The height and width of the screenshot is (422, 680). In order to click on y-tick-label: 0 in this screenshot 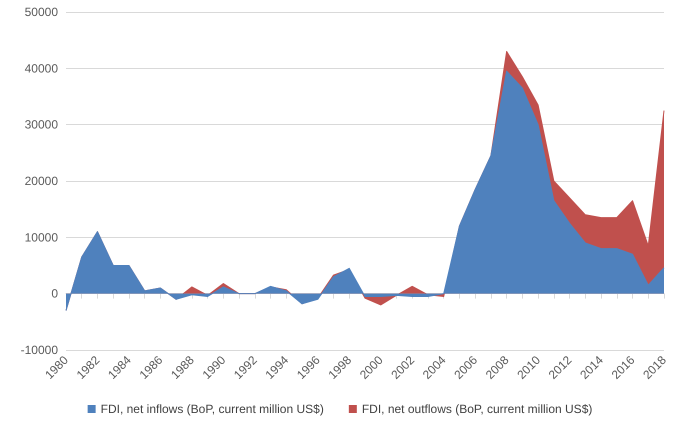, I will do `click(54, 293)`.